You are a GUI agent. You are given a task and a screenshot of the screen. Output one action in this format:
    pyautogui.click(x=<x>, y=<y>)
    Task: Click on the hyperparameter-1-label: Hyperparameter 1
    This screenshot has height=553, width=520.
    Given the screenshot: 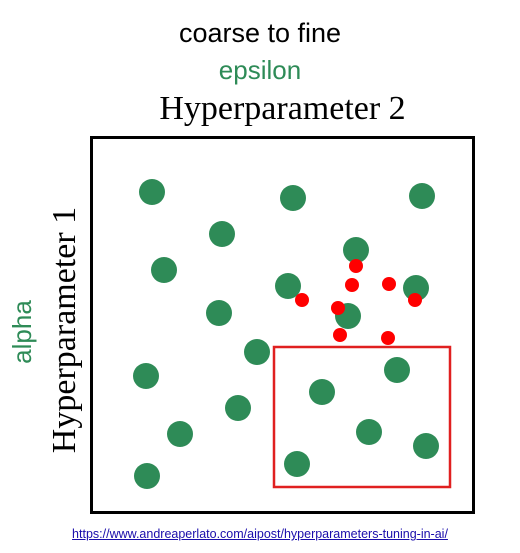 What is the action you would take?
    pyautogui.click(x=64, y=330)
    